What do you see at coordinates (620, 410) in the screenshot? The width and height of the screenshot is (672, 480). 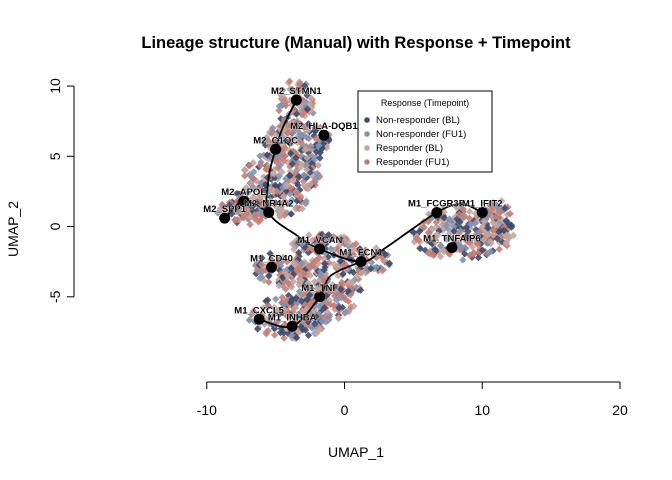 I see `x-axis-tick-label: 20` at bounding box center [620, 410].